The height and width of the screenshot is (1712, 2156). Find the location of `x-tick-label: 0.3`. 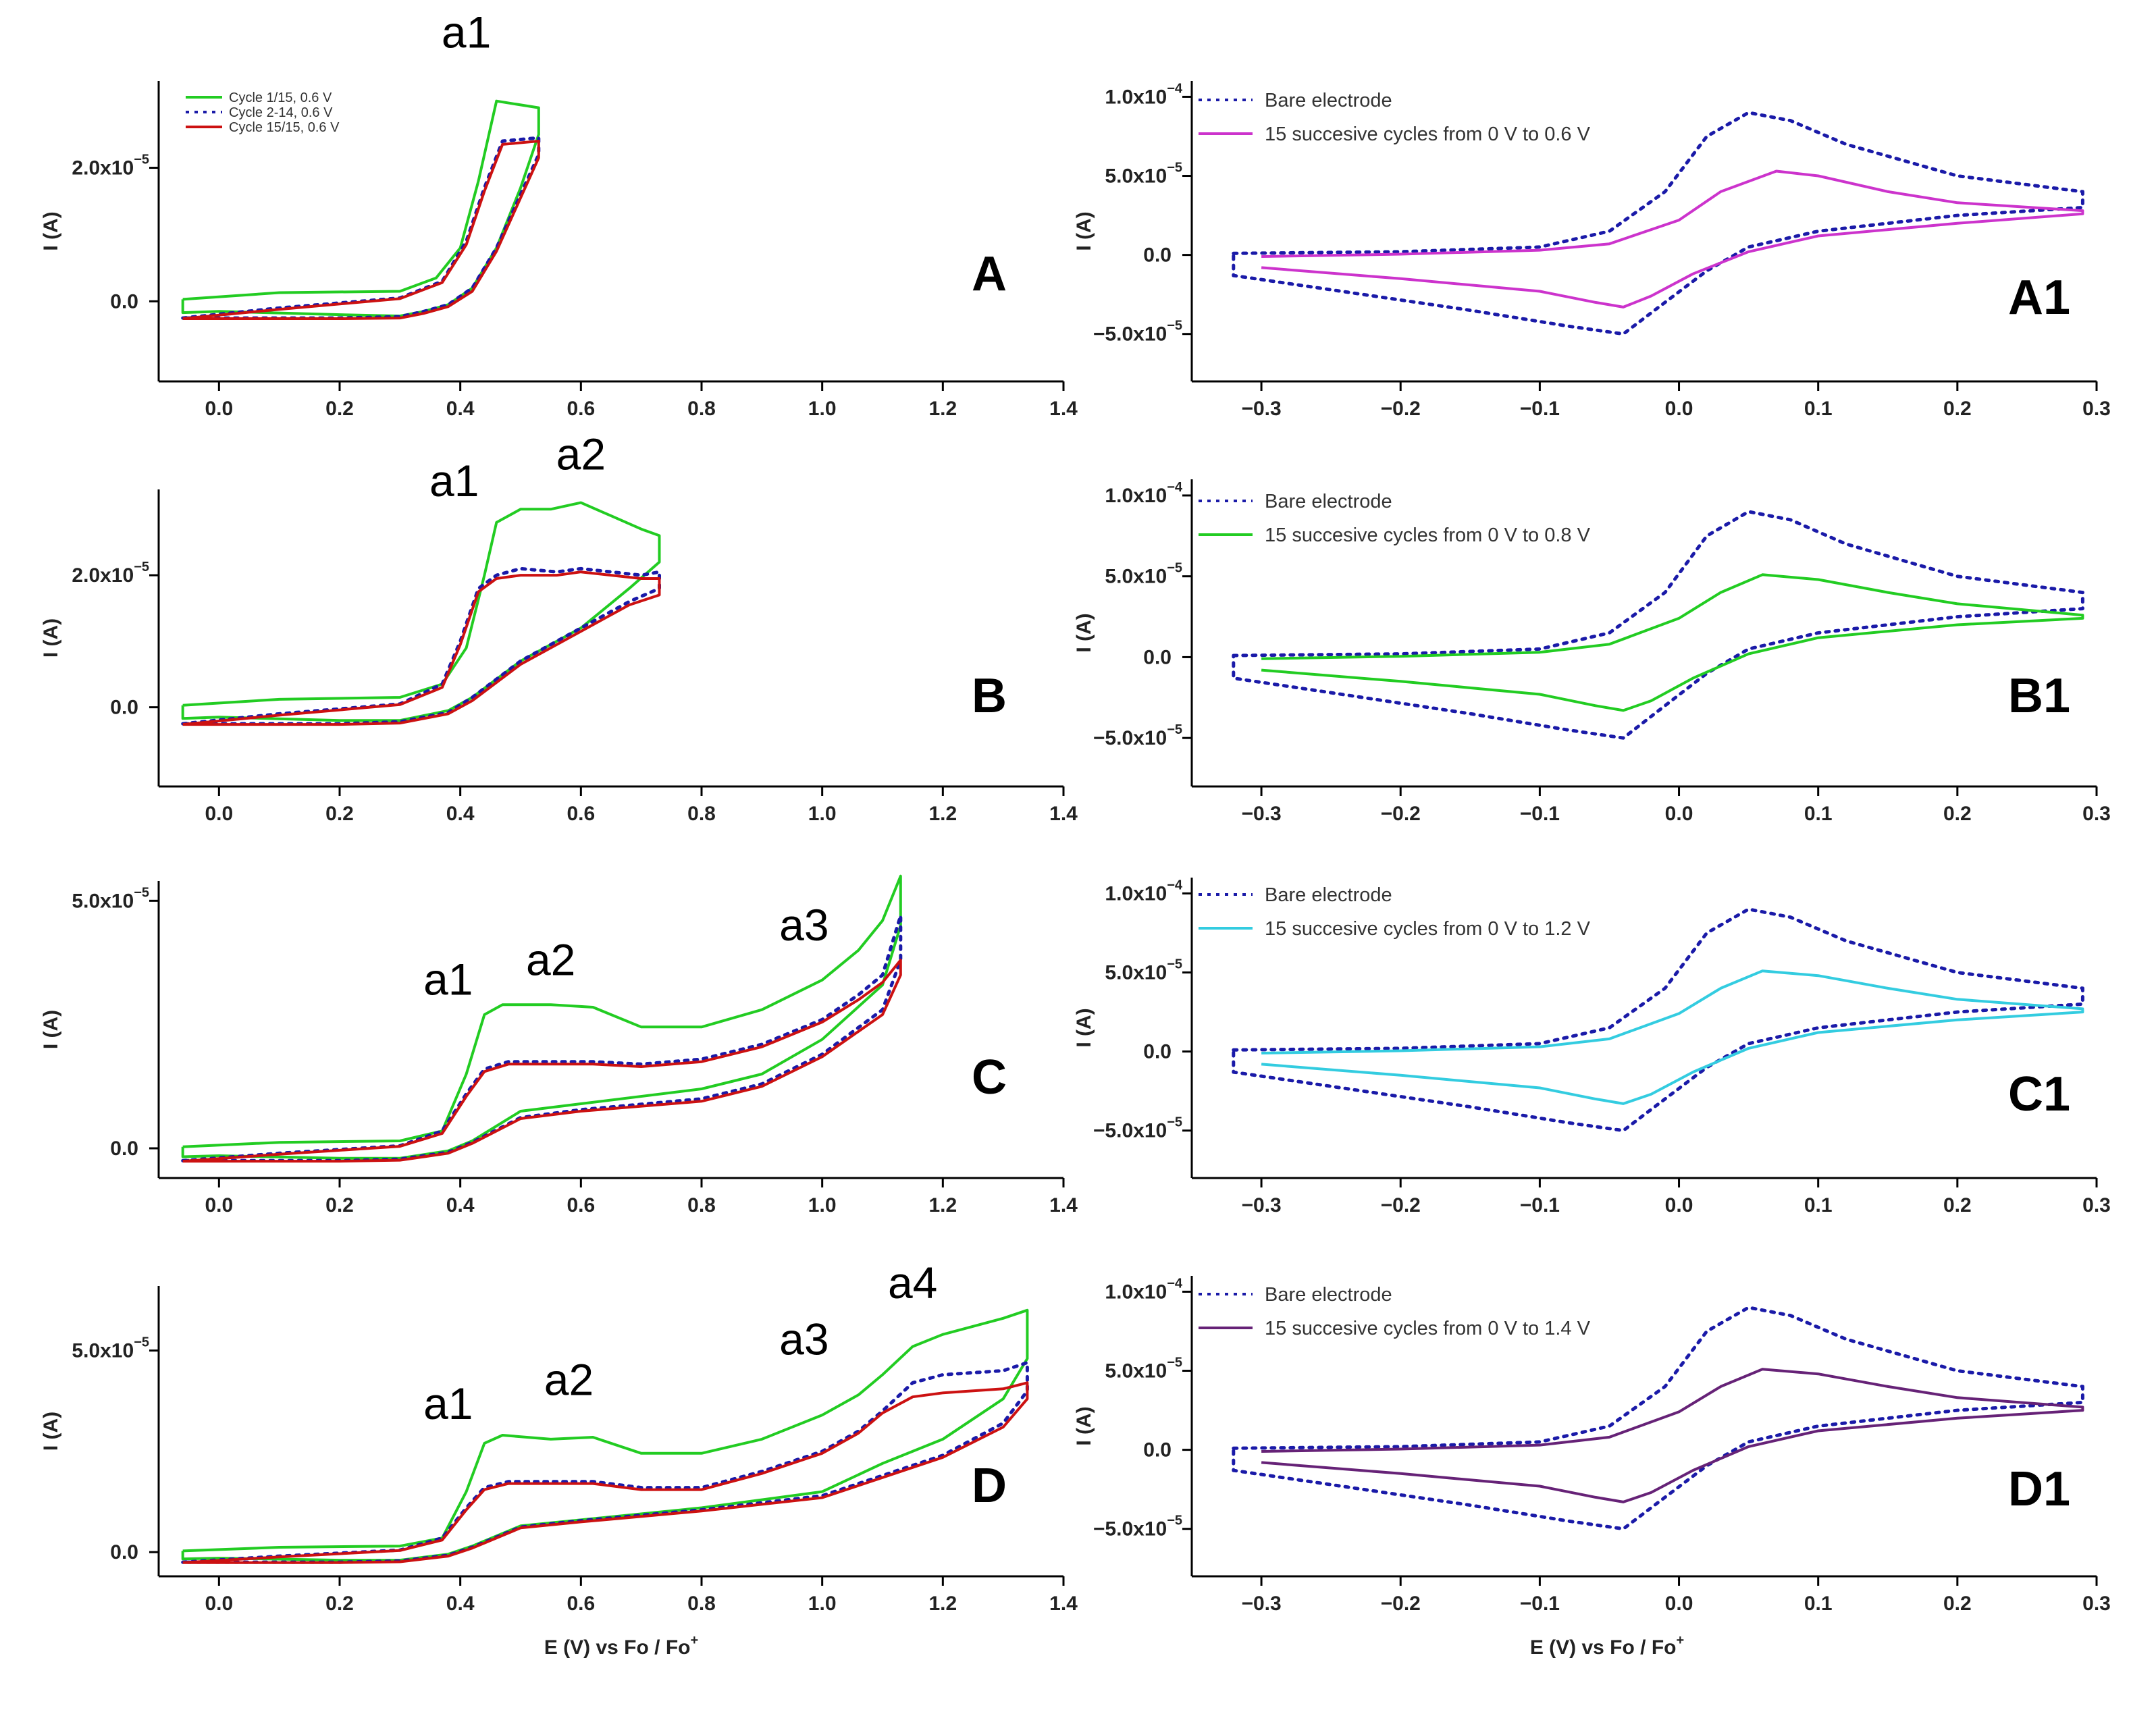

x-tick-label: 0.3 is located at coordinates (2096, 814).